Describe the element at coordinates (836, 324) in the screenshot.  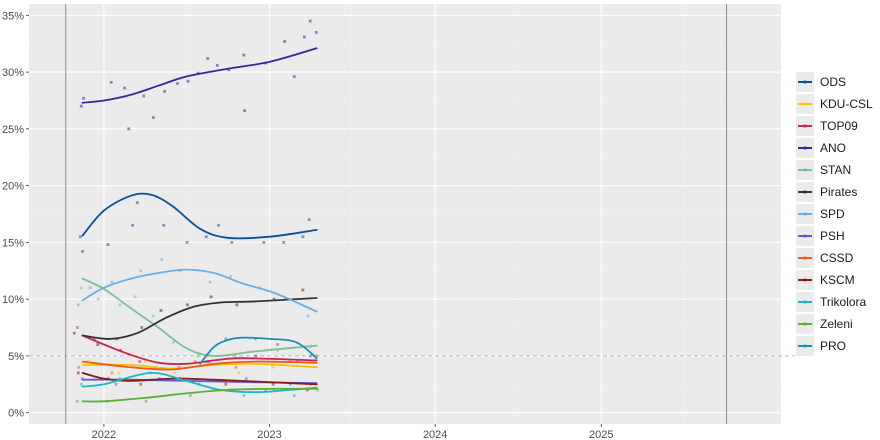
I see `legend-label-zeleni: Zeleni` at that location.